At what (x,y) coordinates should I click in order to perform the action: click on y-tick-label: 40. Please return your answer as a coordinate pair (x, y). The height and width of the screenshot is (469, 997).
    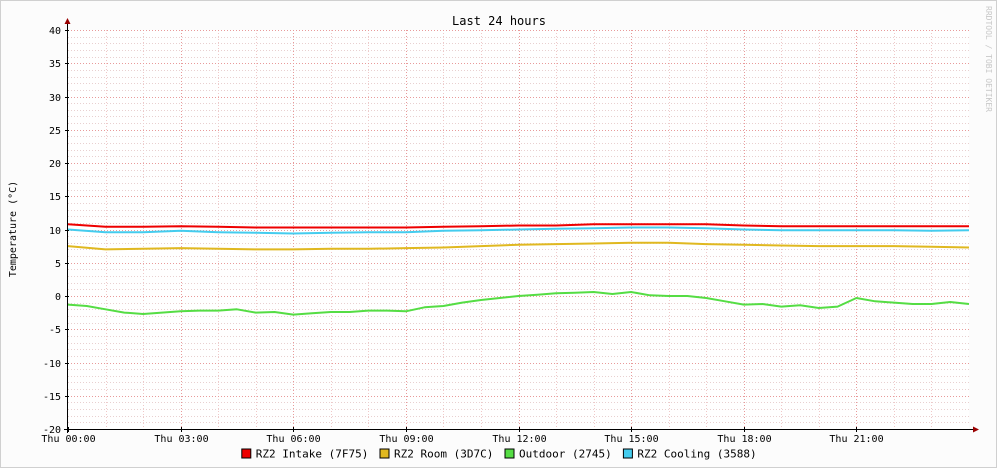
    Looking at the image, I should click on (55, 31).